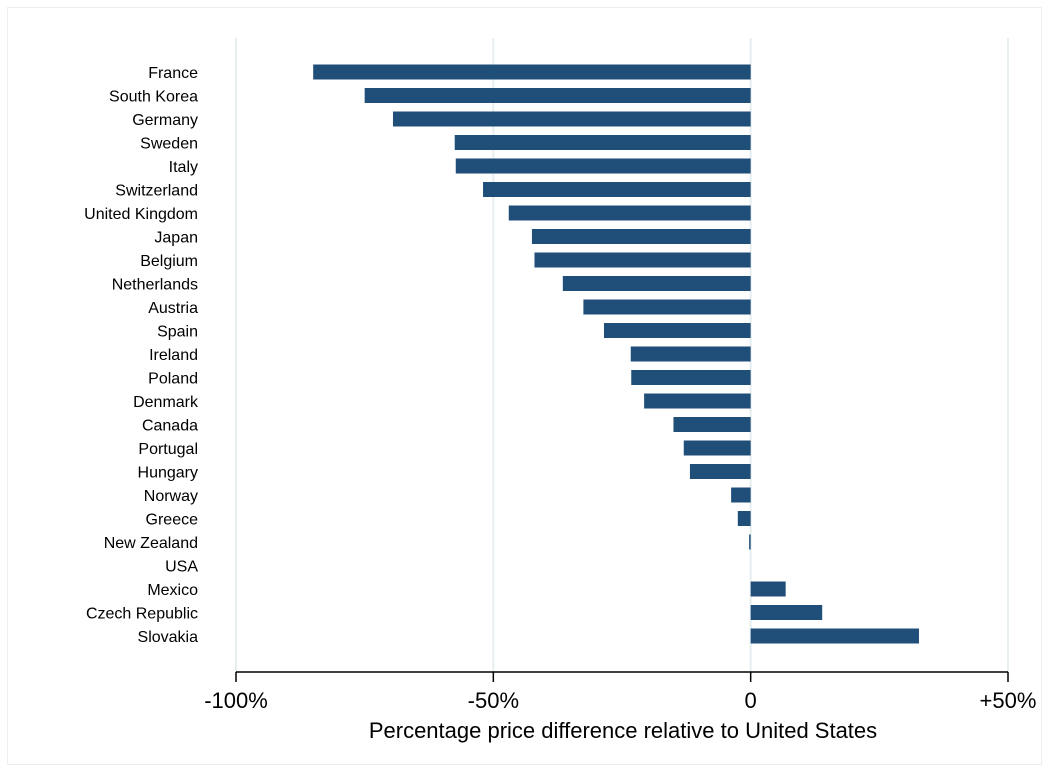  What do you see at coordinates (236, 700) in the screenshot?
I see `x-tick-label: -100%` at bounding box center [236, 700].